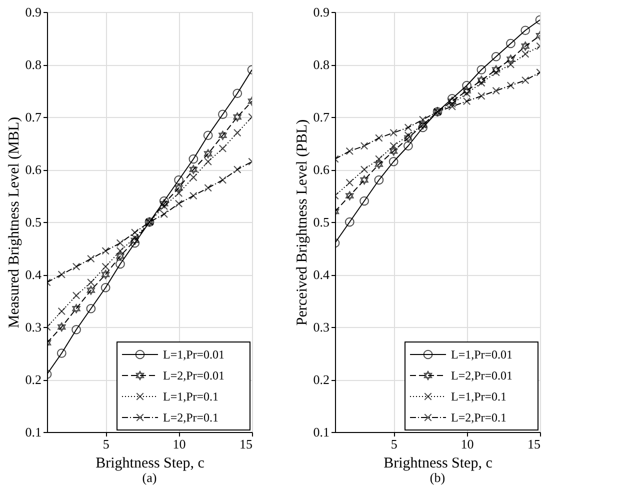 Image resolution: width=641 pixels, height=504 pixels. Describe the element at coordinates (302, 222) in the screenshot. I see `y-axis-title: Perceived Brightness Level (PBL)` at that location.